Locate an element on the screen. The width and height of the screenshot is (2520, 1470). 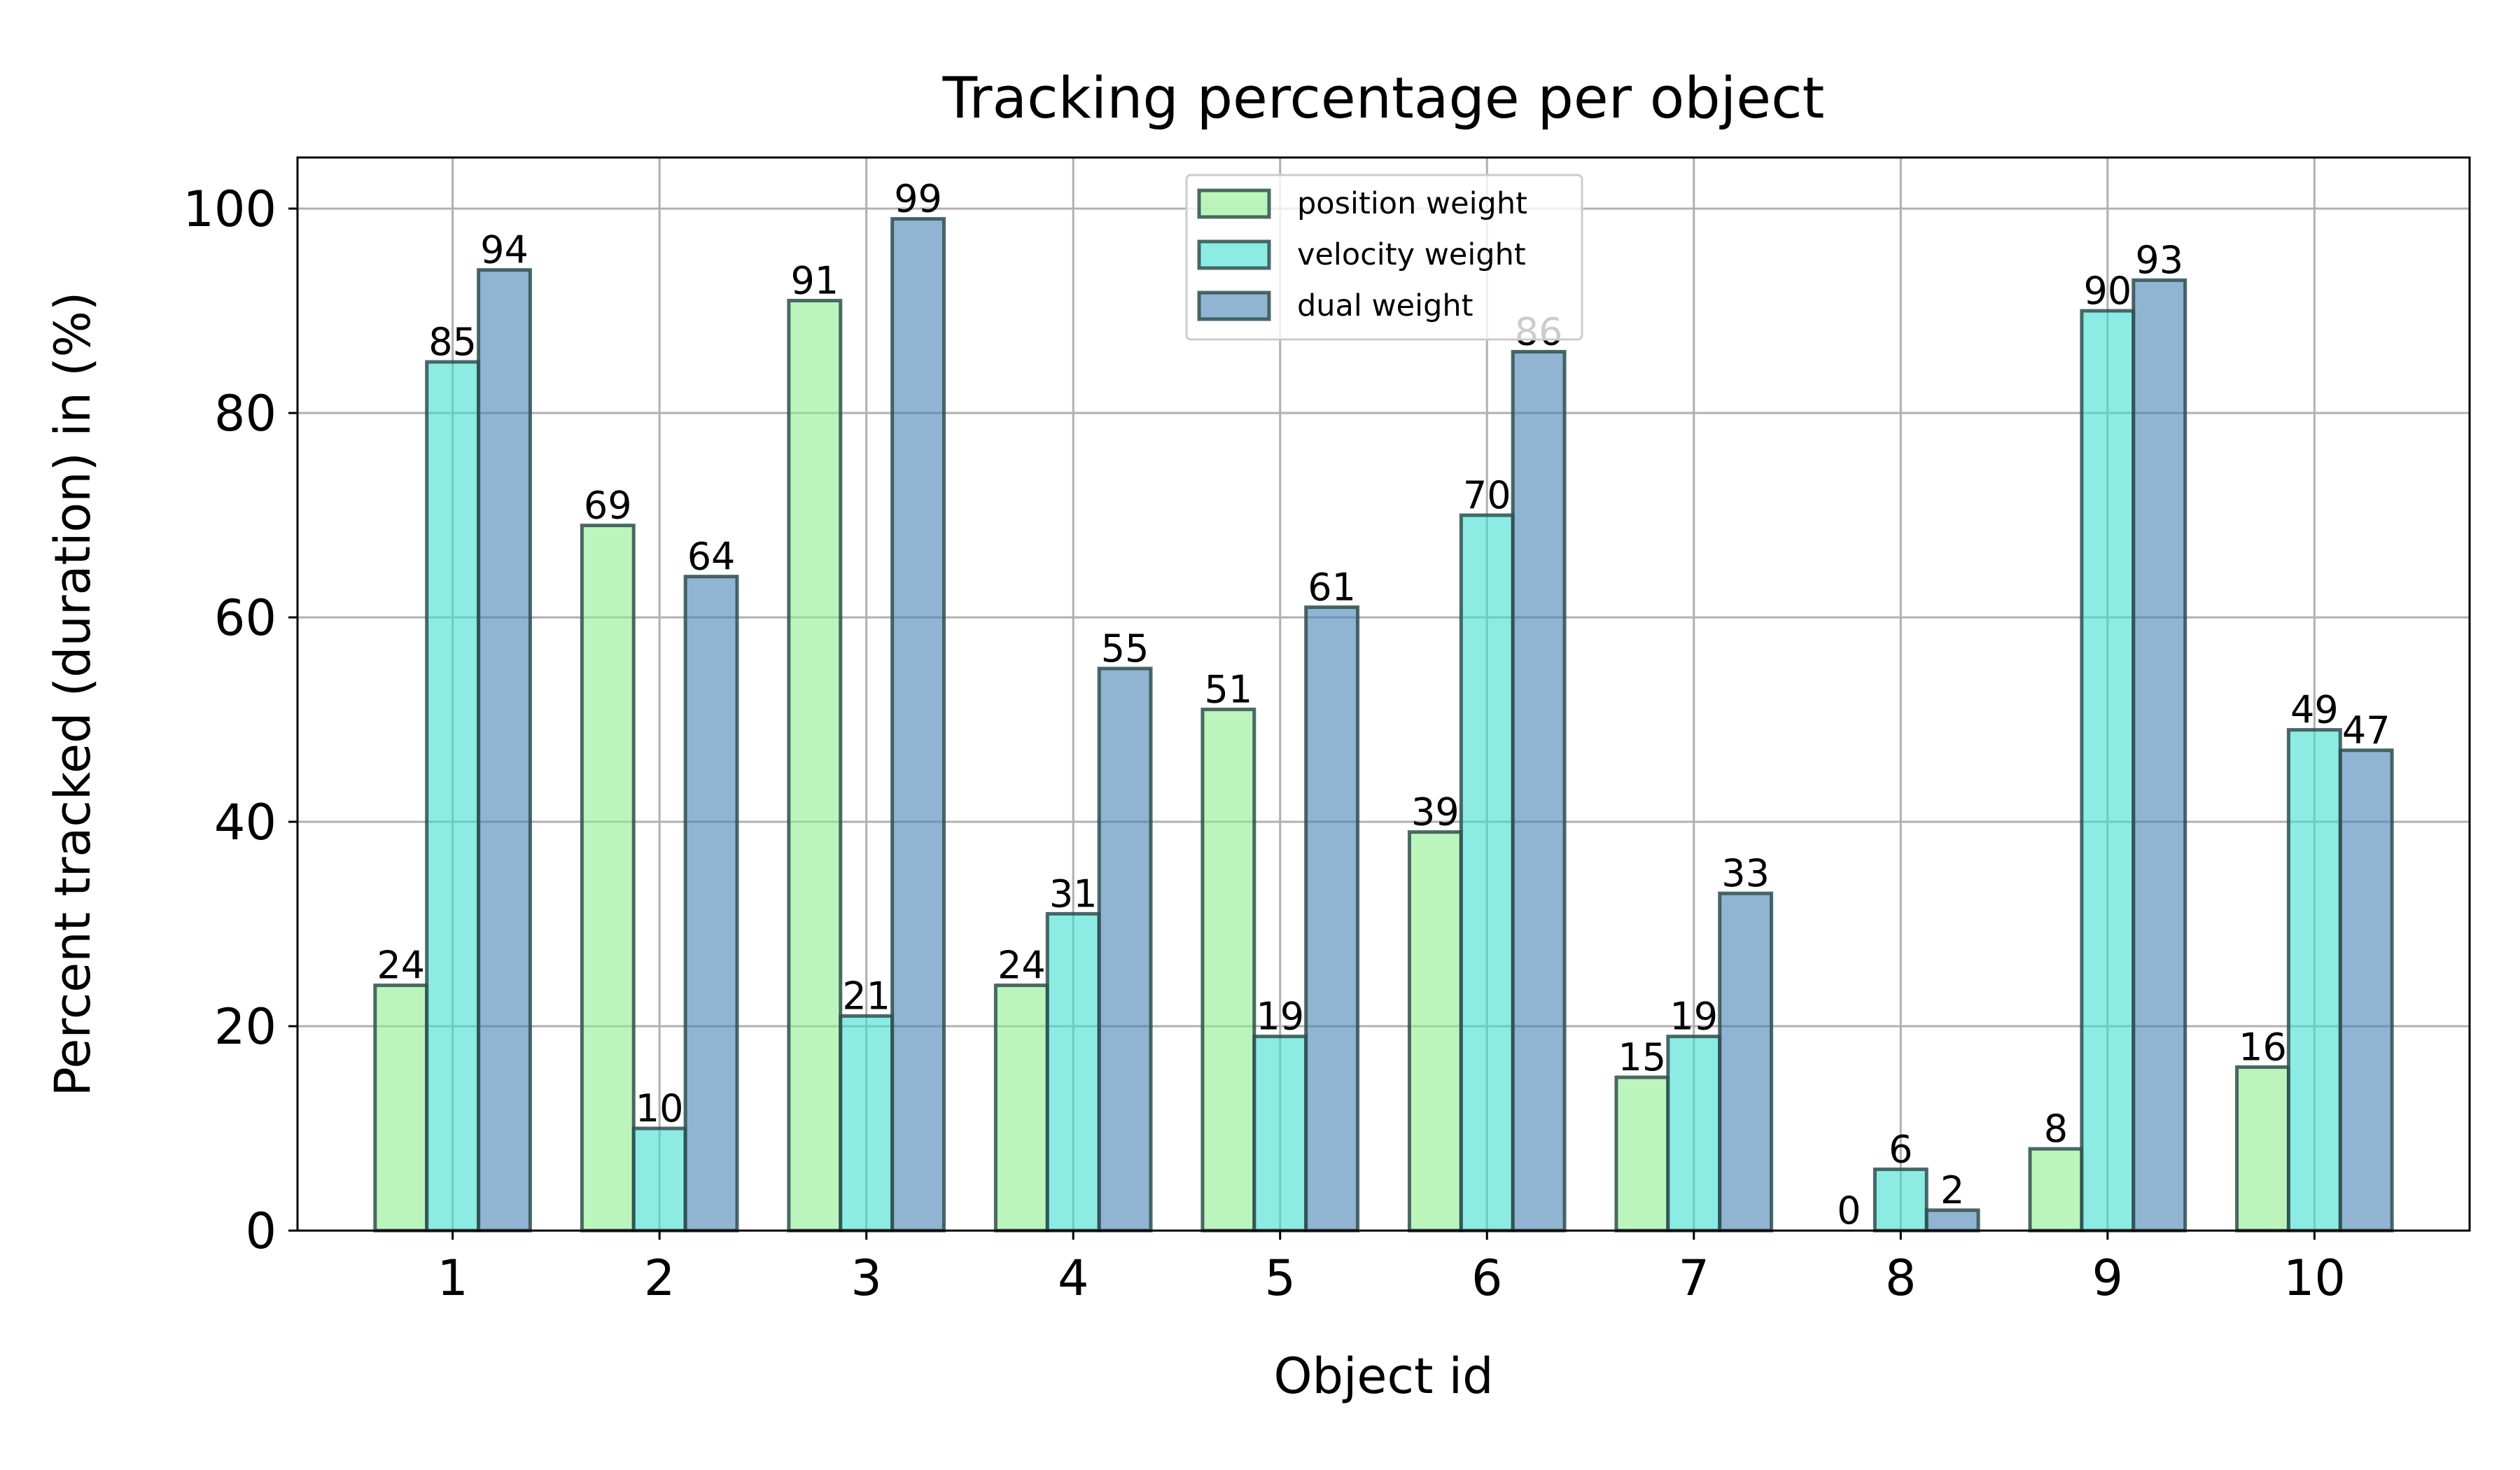
y-tick-label: 80 is located at coordinates (245, 413).